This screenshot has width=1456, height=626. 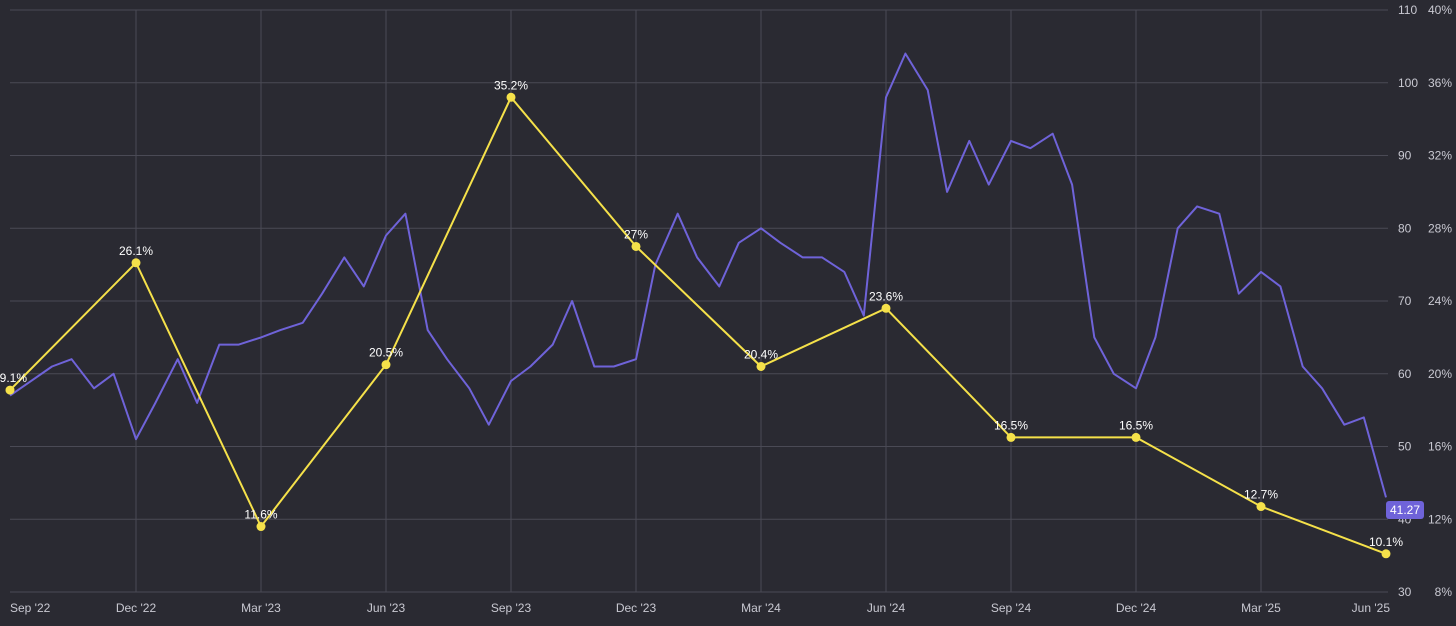 I want to click on x-tick-label: Jun '23, so click(x=386, y=608).